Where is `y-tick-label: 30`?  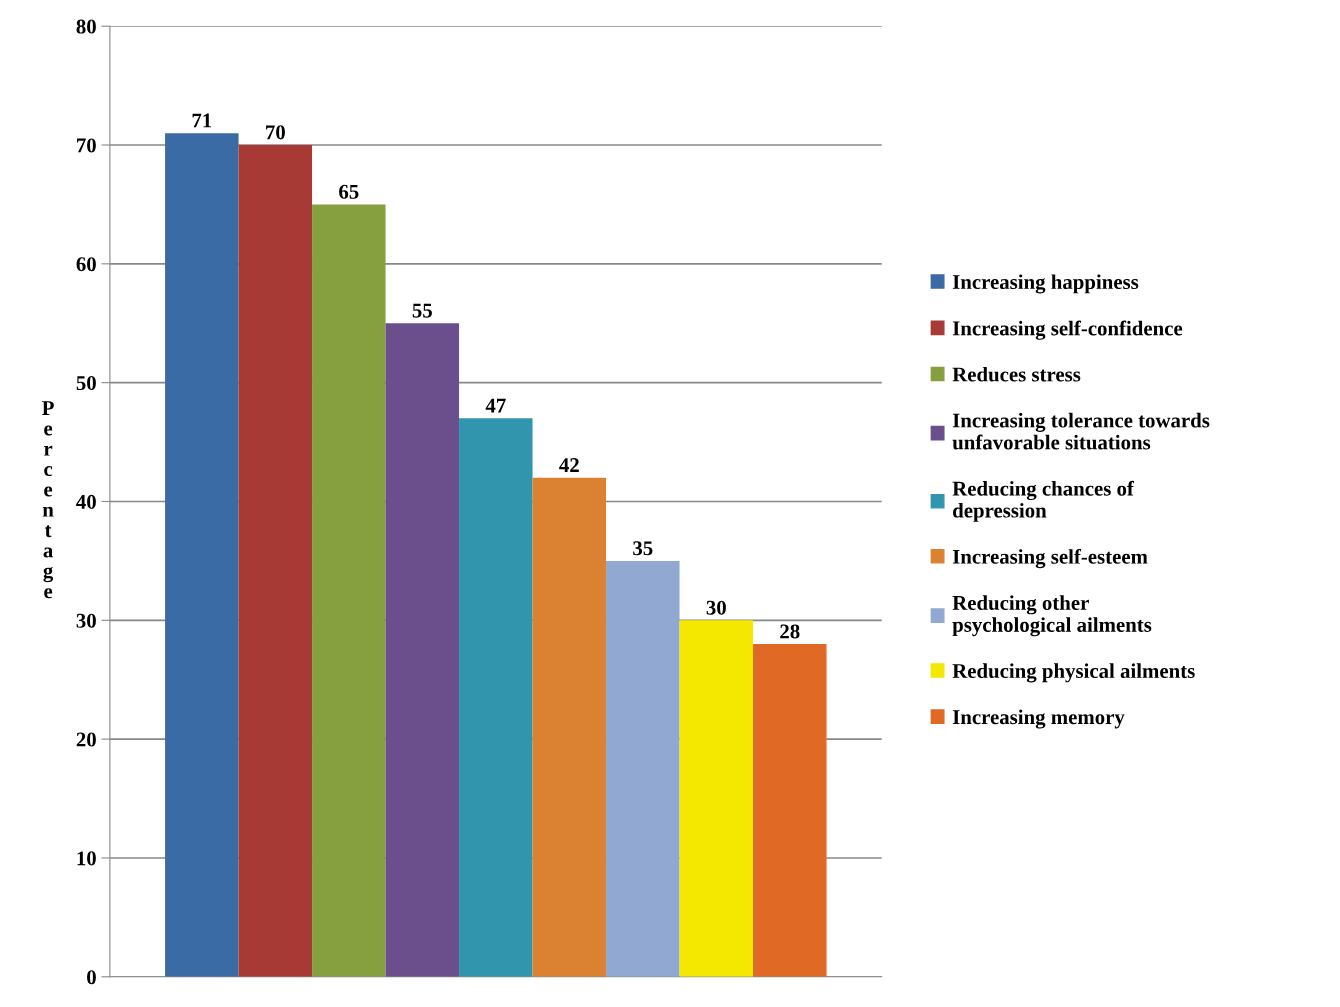
y-tick-label: 30 is located at coordinates (86, 620).